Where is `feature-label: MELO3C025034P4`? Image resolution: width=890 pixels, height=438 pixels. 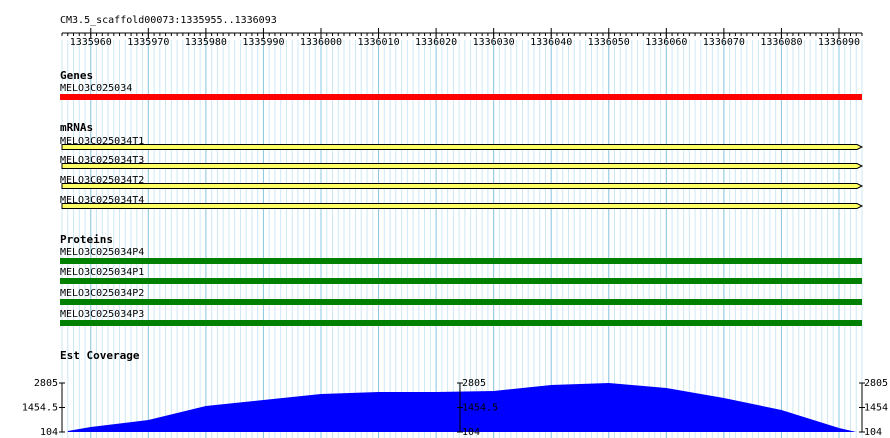
feature-label: MELO3C025034P4 is located at coordinates (102, 252).